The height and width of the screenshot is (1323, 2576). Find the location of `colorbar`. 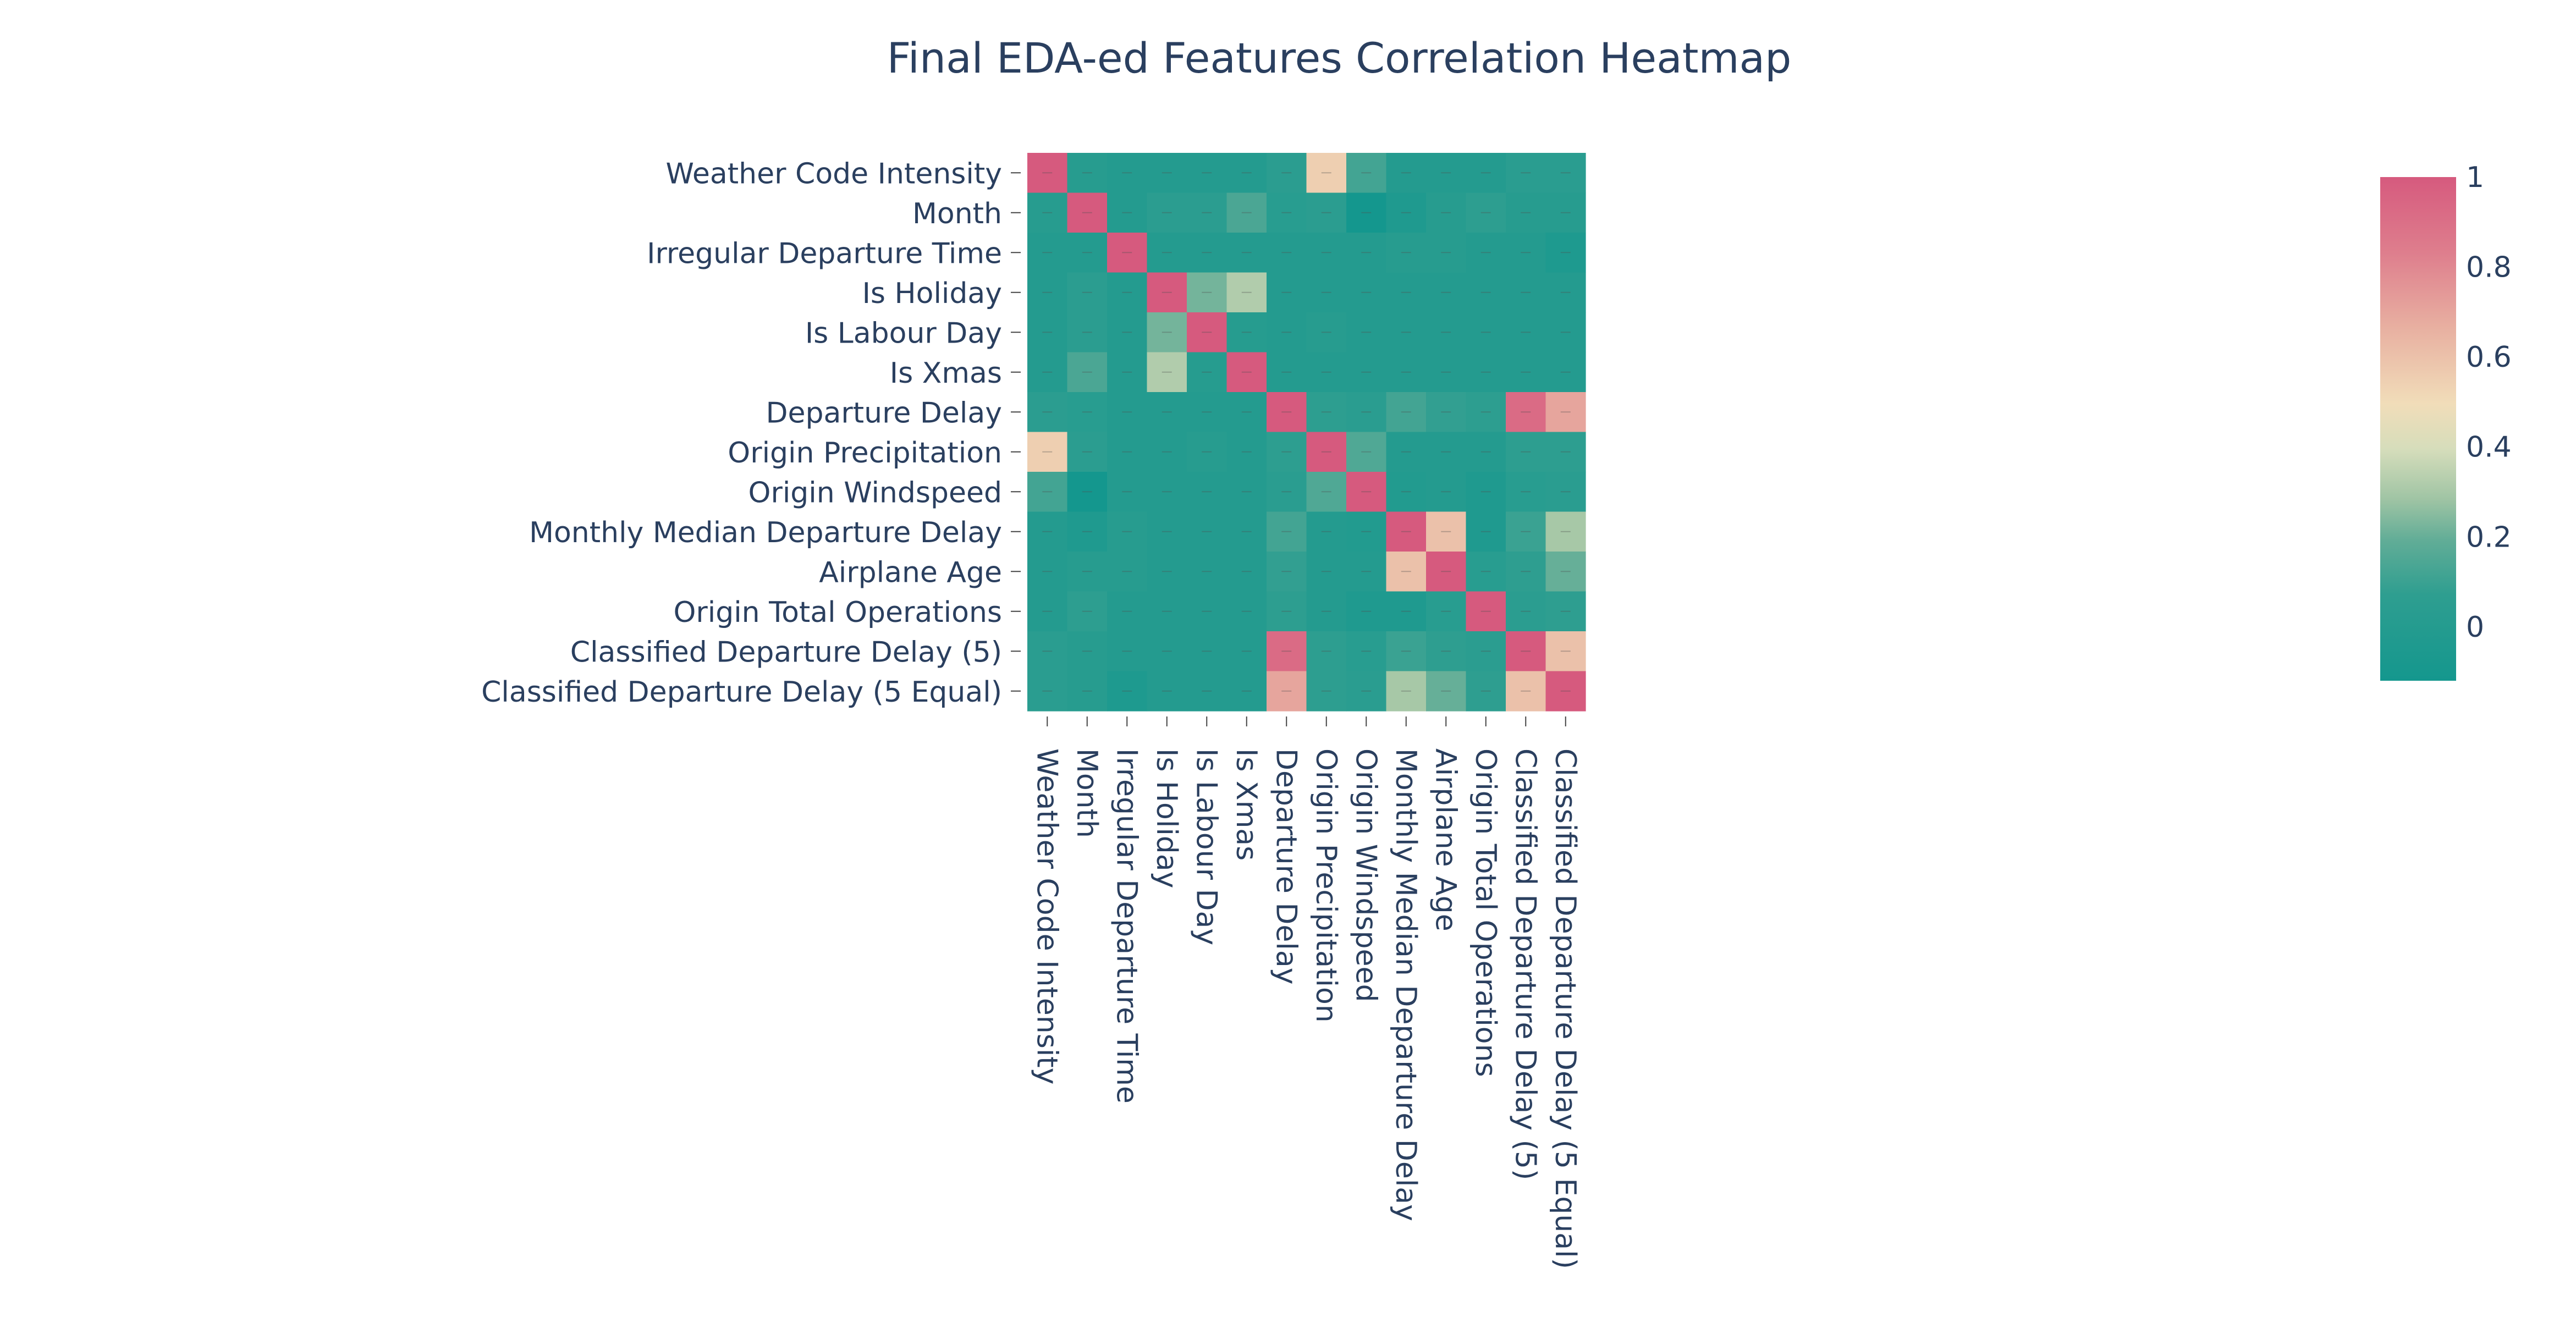

colorbar is located at coordinates (2418, 429).